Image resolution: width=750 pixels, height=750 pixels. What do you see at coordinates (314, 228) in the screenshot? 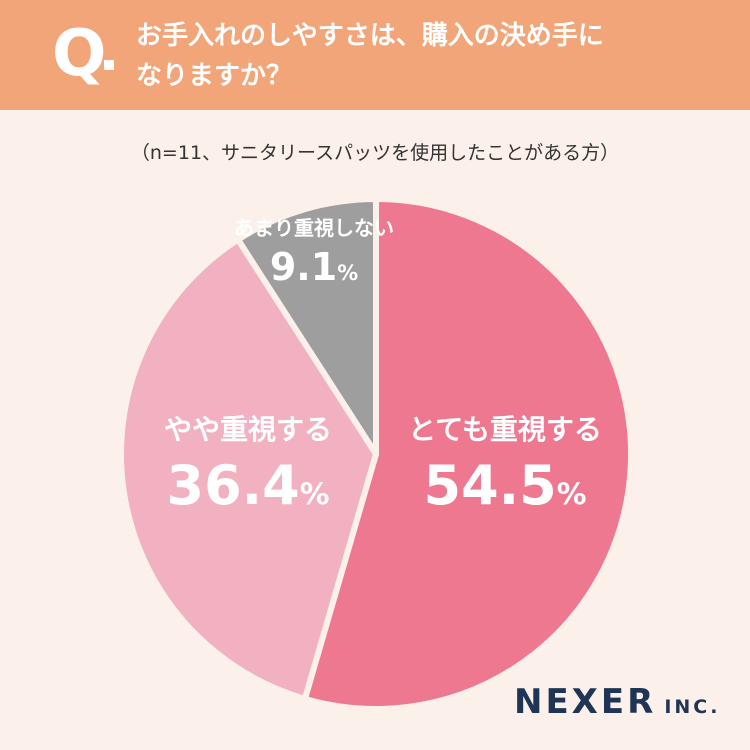
I see `slice-category-not-very-important: あまり重視しない` at bounding box center [314, 228].